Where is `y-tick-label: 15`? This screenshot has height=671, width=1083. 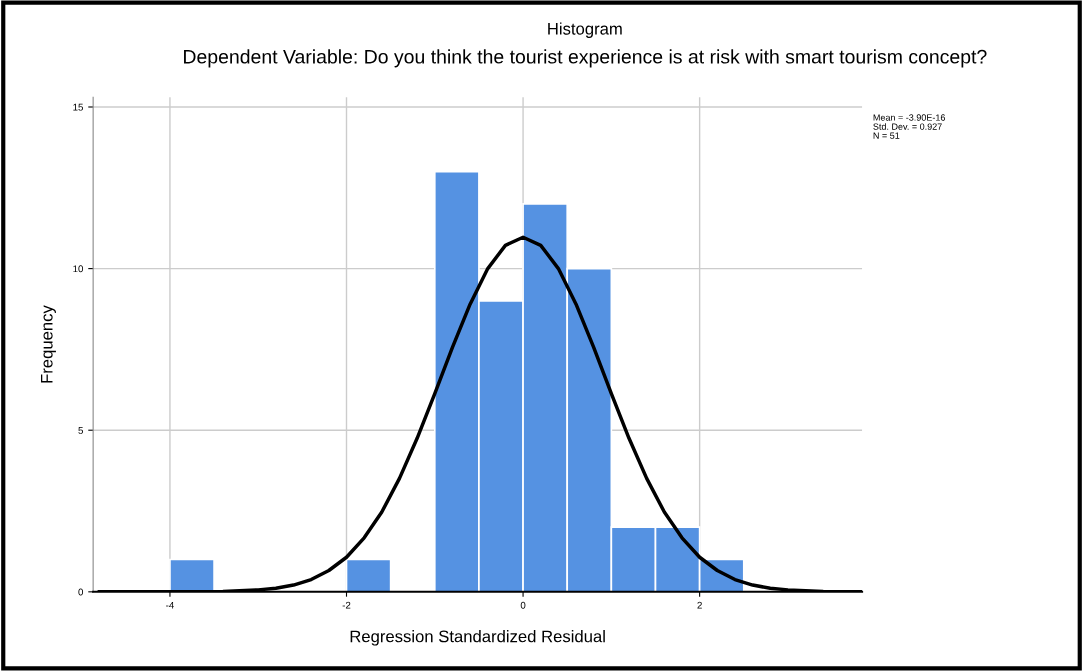
y-tick-label: 15 is located at coordinates (78, 107).